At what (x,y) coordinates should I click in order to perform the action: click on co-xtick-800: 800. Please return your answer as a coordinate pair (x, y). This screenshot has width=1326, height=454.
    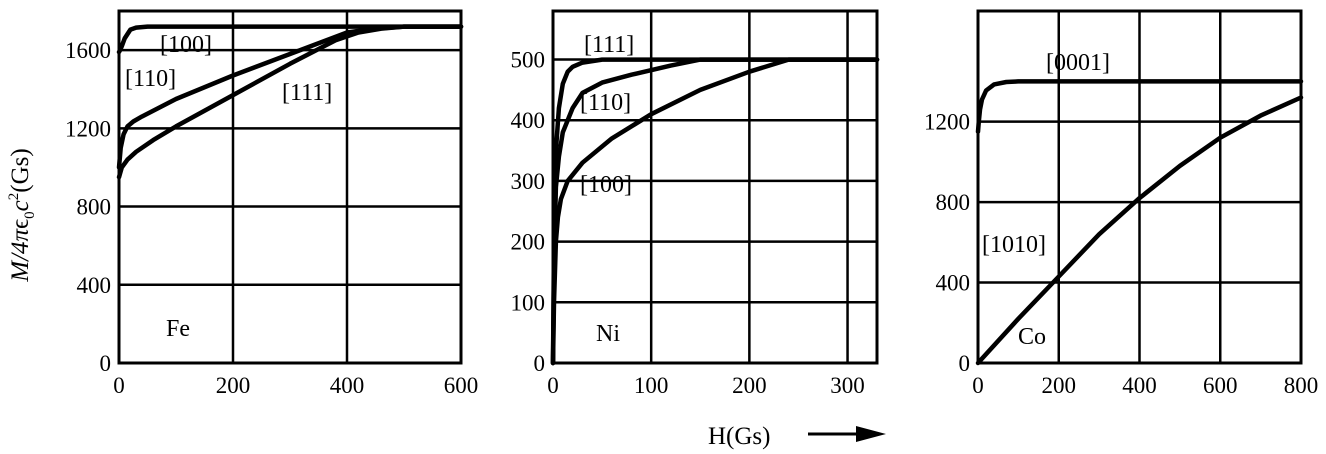
    Looking at the image, I should click on (1301, 385).